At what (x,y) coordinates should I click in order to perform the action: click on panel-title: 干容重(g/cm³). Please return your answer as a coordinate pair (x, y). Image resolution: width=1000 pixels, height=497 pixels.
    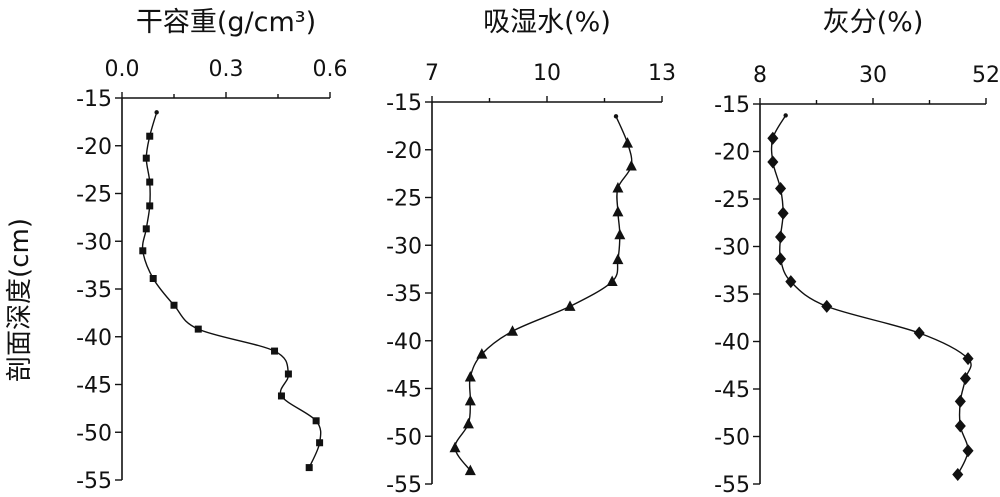
    Looking at the image, I should click on (226, 22).